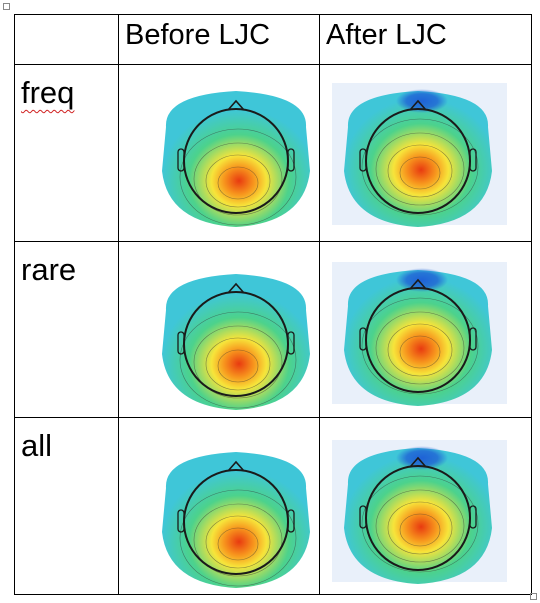 This screenshot has width=540, height=603. I want to click on row-label-all: all, so click(37, 445).